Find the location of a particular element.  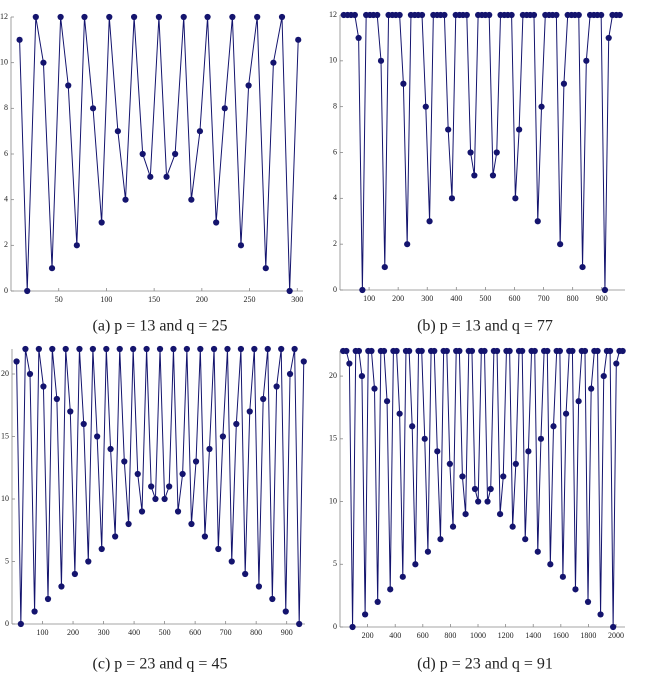

x-tick-label: 250 is located at coordinates (250, 299).